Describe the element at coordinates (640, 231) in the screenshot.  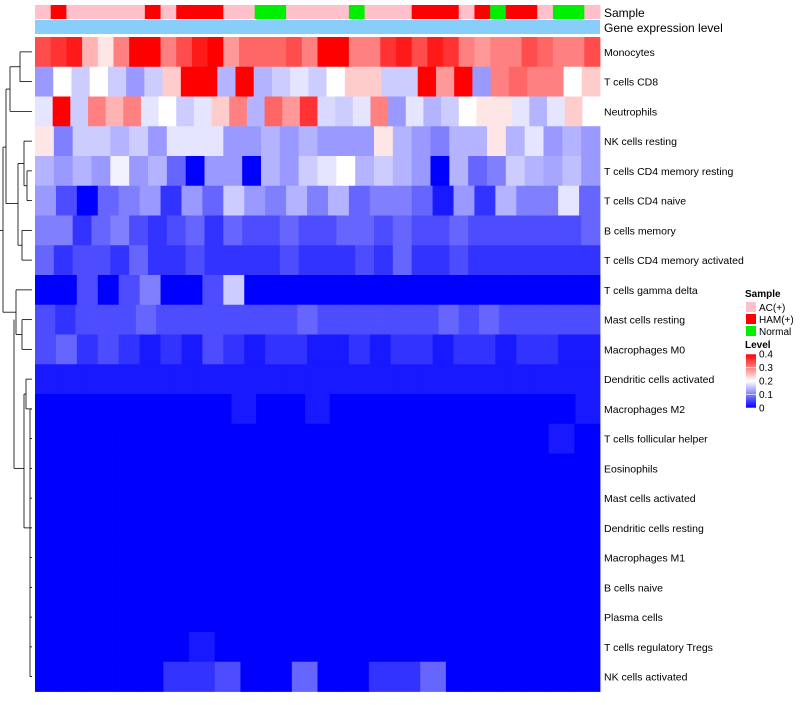
I see `row-label: B cells memory` at that location.